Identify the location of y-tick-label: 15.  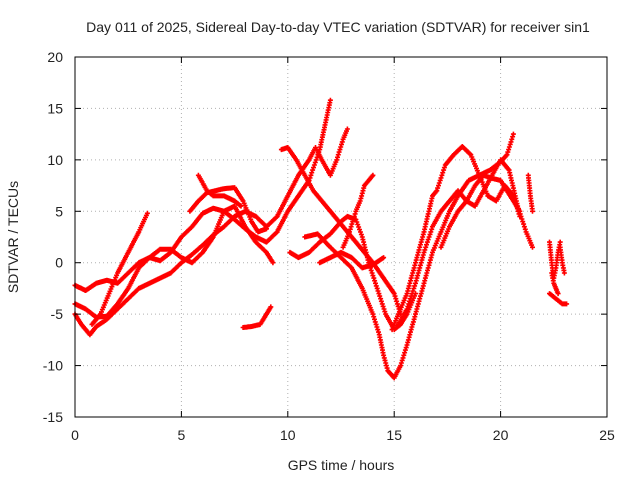
(55, 108).